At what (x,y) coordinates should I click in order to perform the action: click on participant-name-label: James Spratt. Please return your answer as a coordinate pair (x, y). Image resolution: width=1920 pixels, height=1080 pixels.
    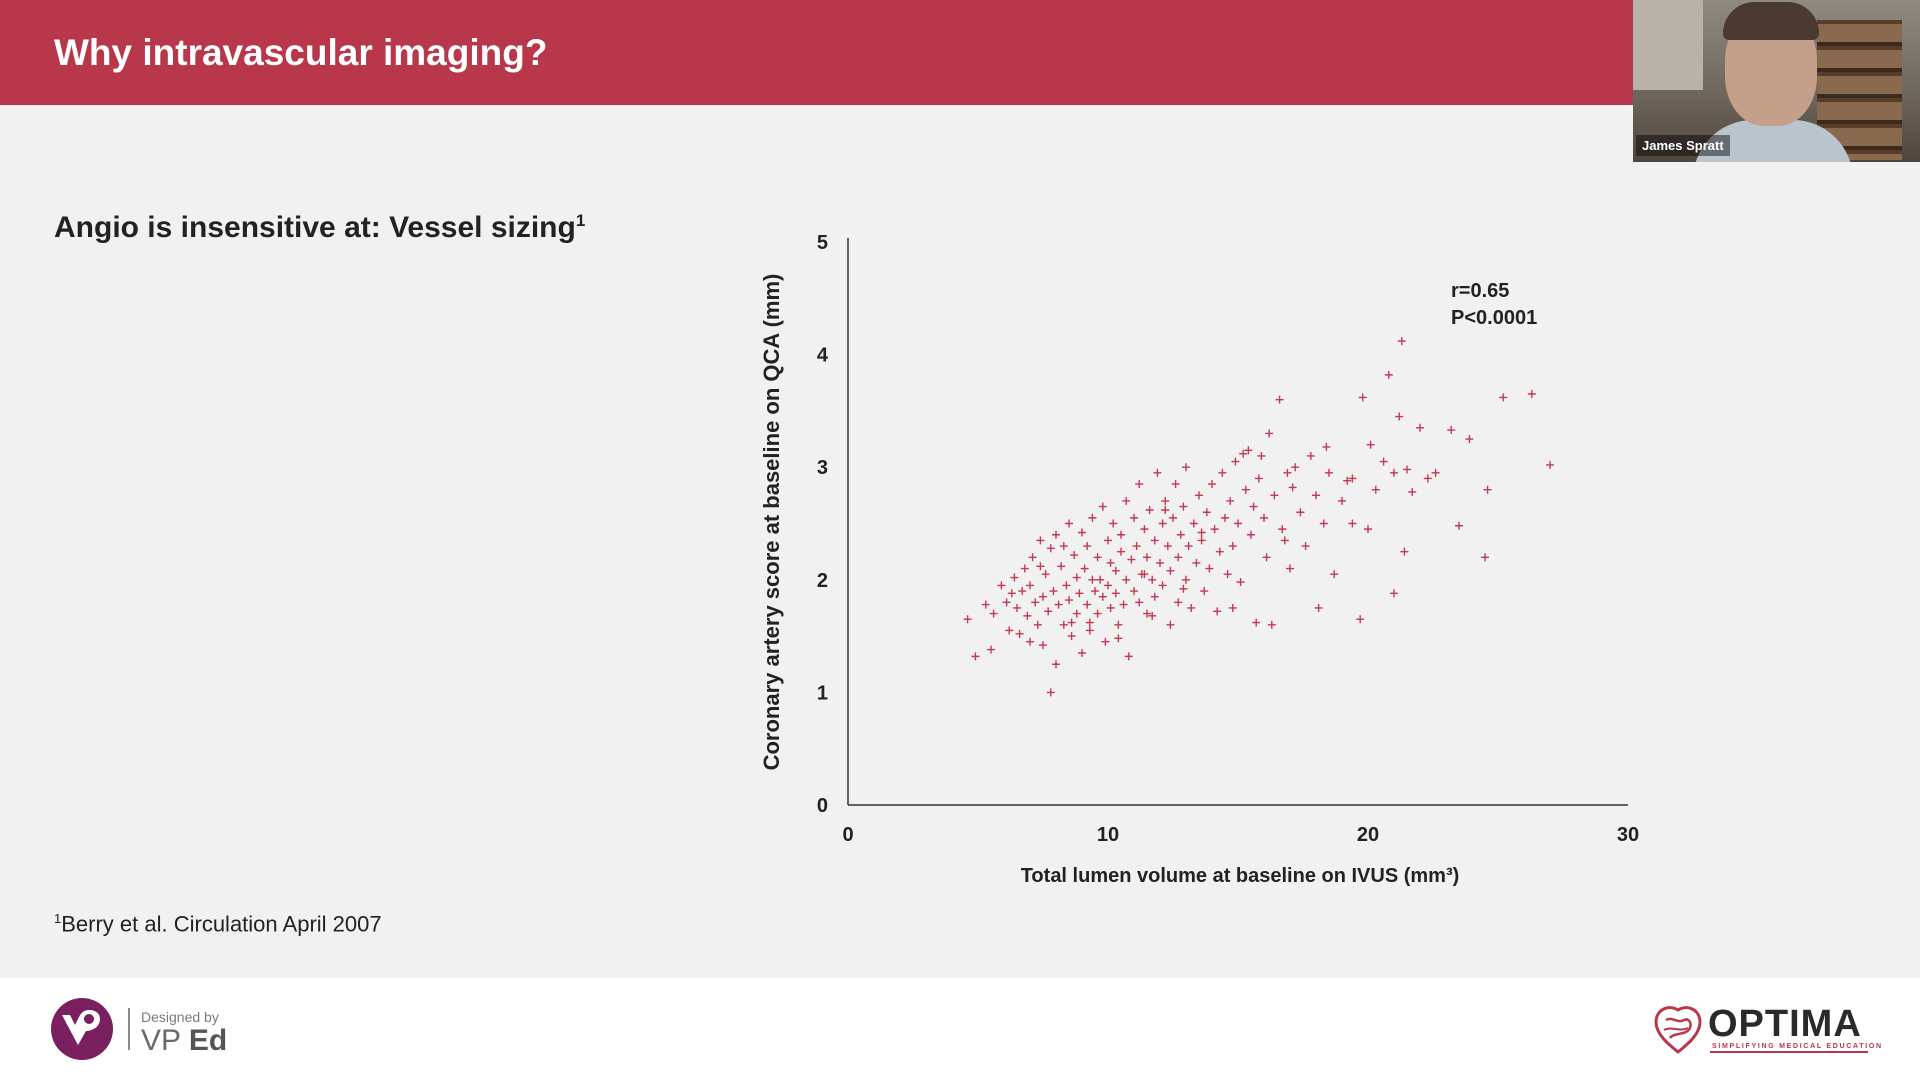
    Looking at the image, I should click on (1683, 145).